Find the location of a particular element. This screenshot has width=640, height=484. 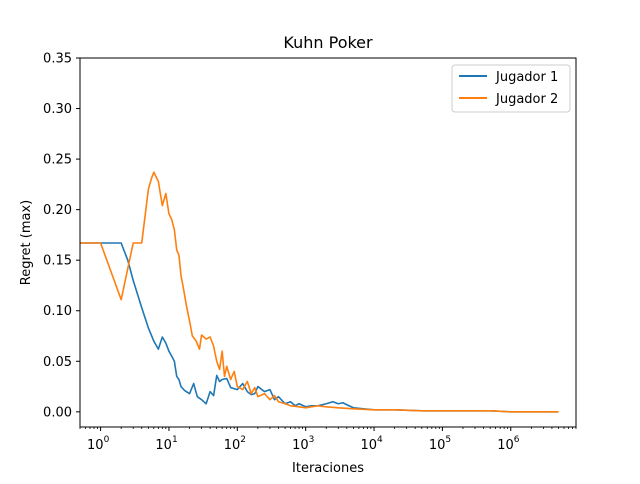

y-tick-label: 0.00 is located at coordinates (57, 412).